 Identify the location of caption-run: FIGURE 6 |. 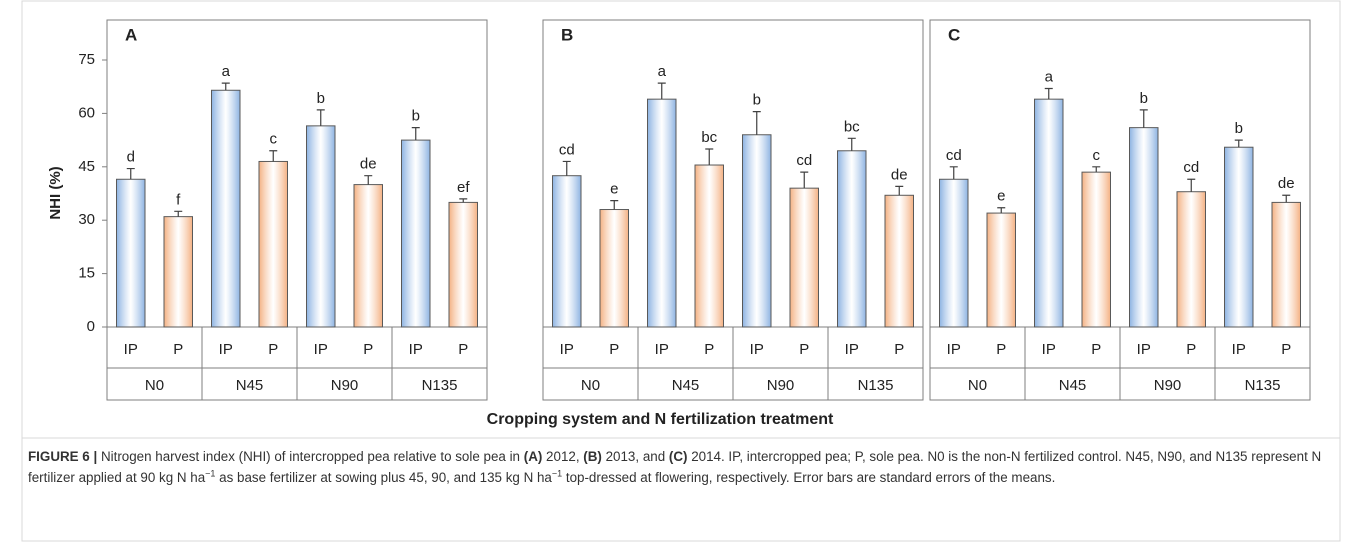
(63, 456).